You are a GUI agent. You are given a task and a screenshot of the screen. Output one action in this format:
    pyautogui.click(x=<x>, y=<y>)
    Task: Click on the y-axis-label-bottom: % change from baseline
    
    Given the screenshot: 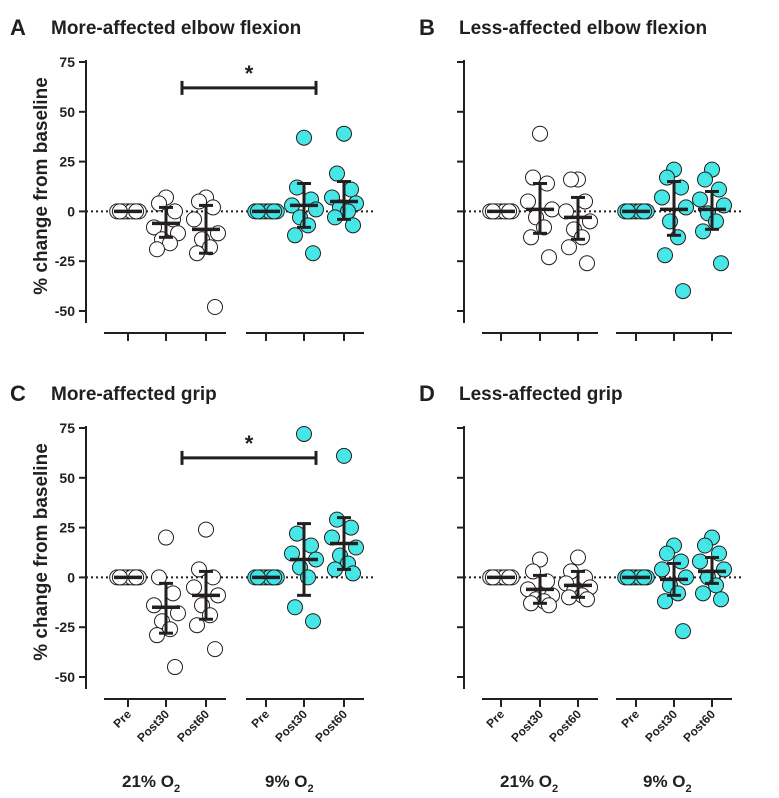 What is the action you would take?
    pyautogui.click(x=41, y=552)
    